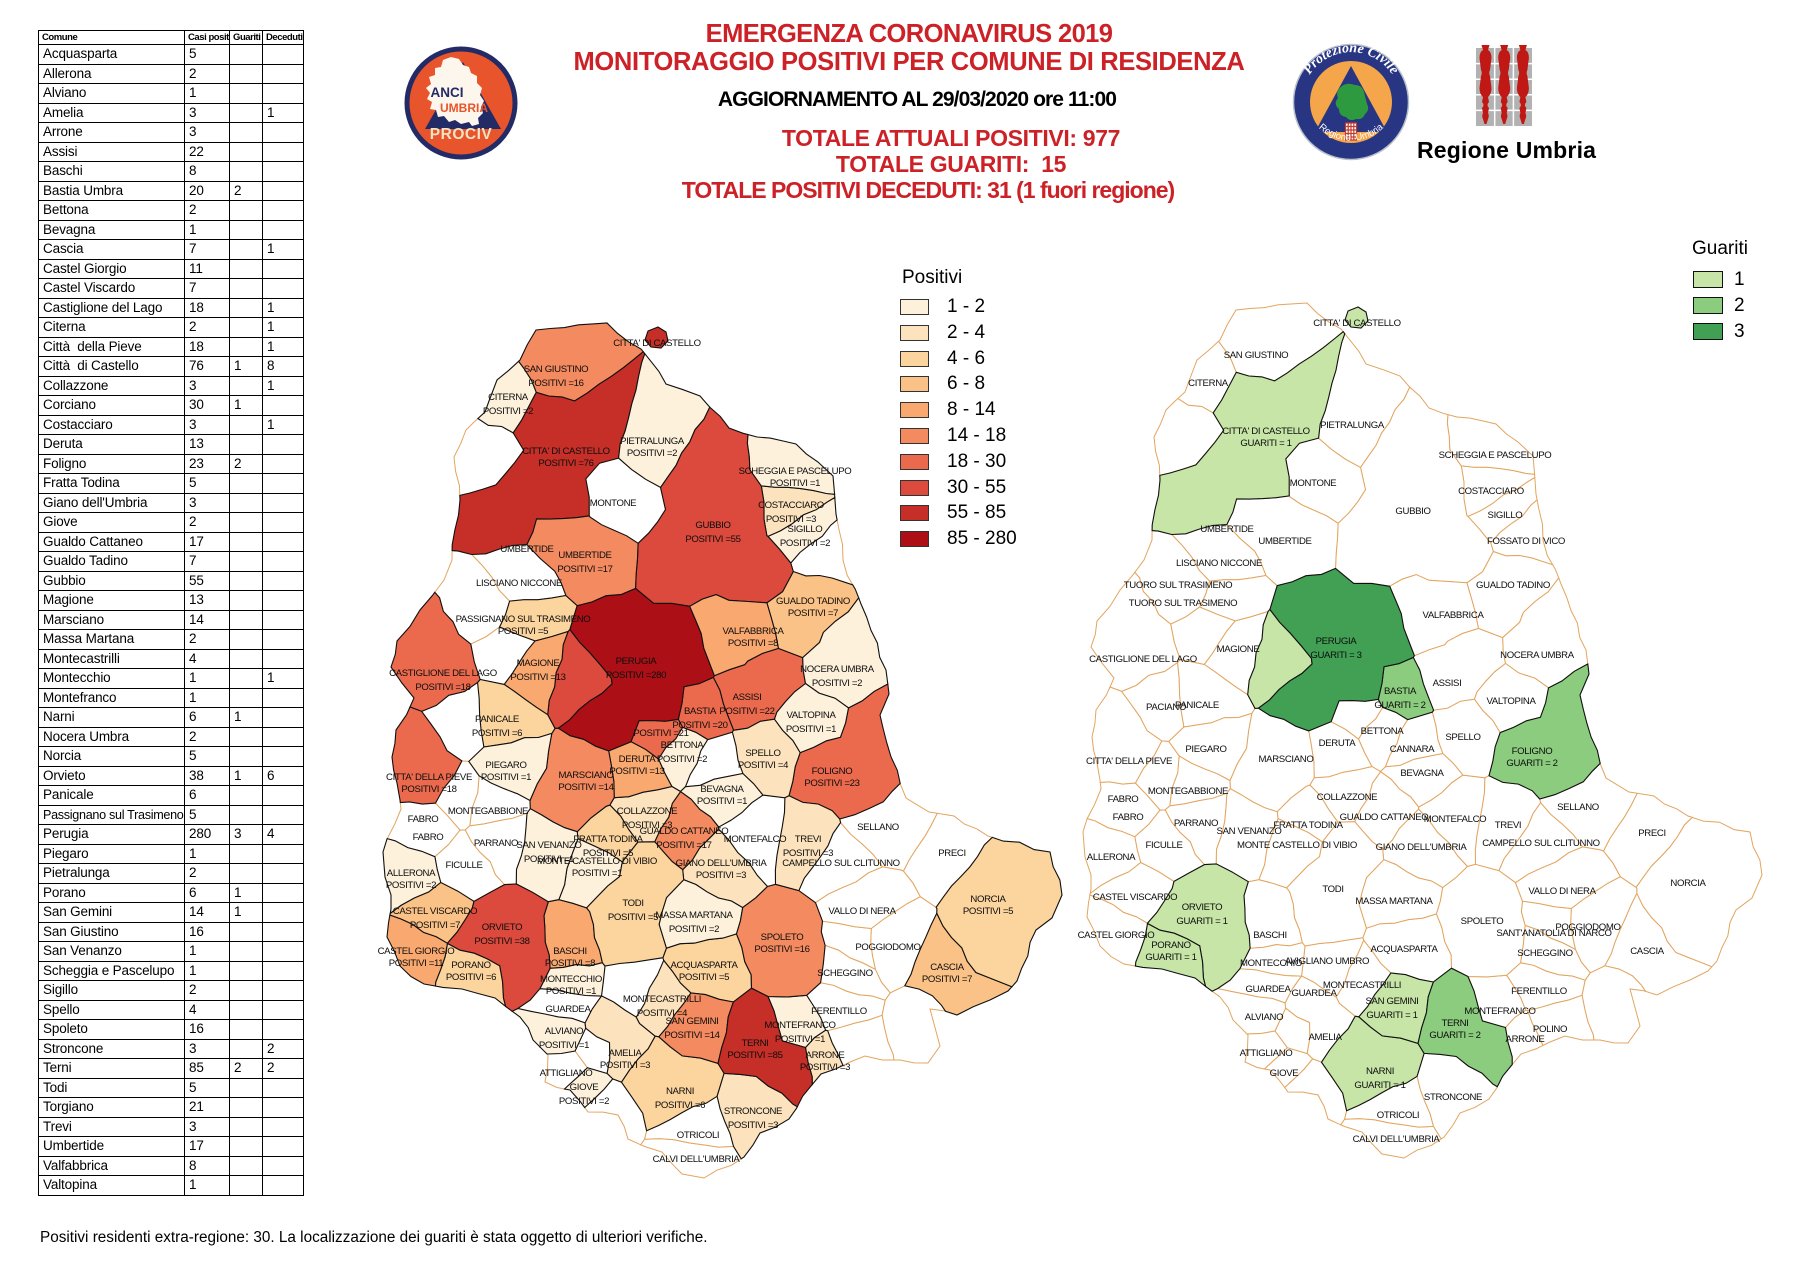 This screenshot has height=1284, width=1819. I want to click on svg-text: GUARITI = 3, so click(1335, 655).